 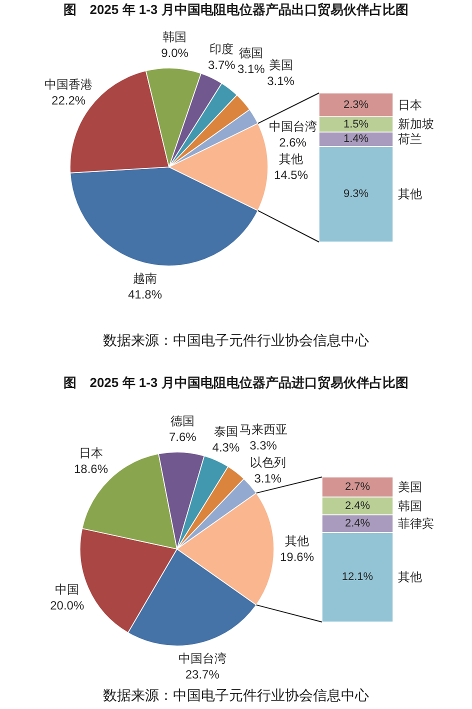 What do you see at coordinates (90, 453) in the screenshot?
I see `slice-label: 日本` at bounding box center [90, 453].